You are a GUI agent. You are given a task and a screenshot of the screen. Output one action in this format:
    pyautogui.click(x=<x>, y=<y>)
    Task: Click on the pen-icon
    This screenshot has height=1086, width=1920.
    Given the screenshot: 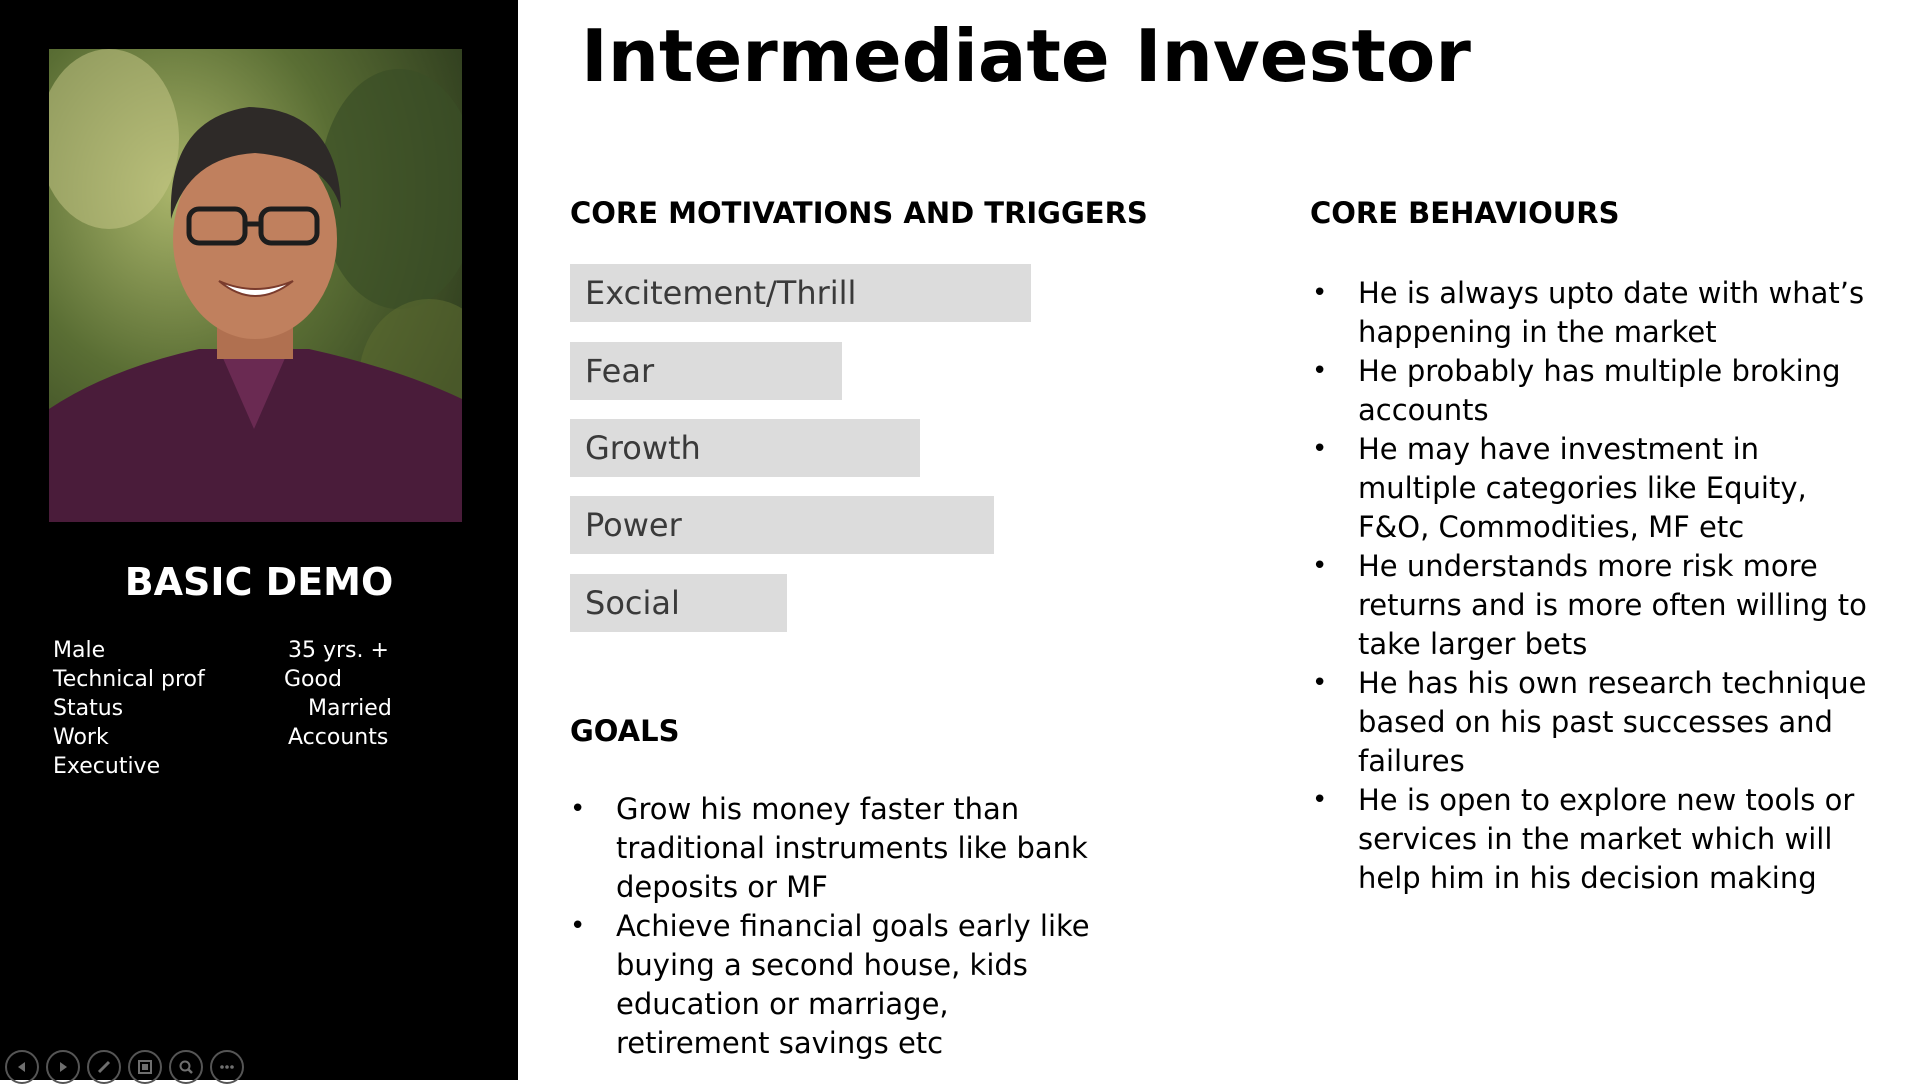 What is the action you would take?
    pyautogui.click(x=104, y=1067)
    